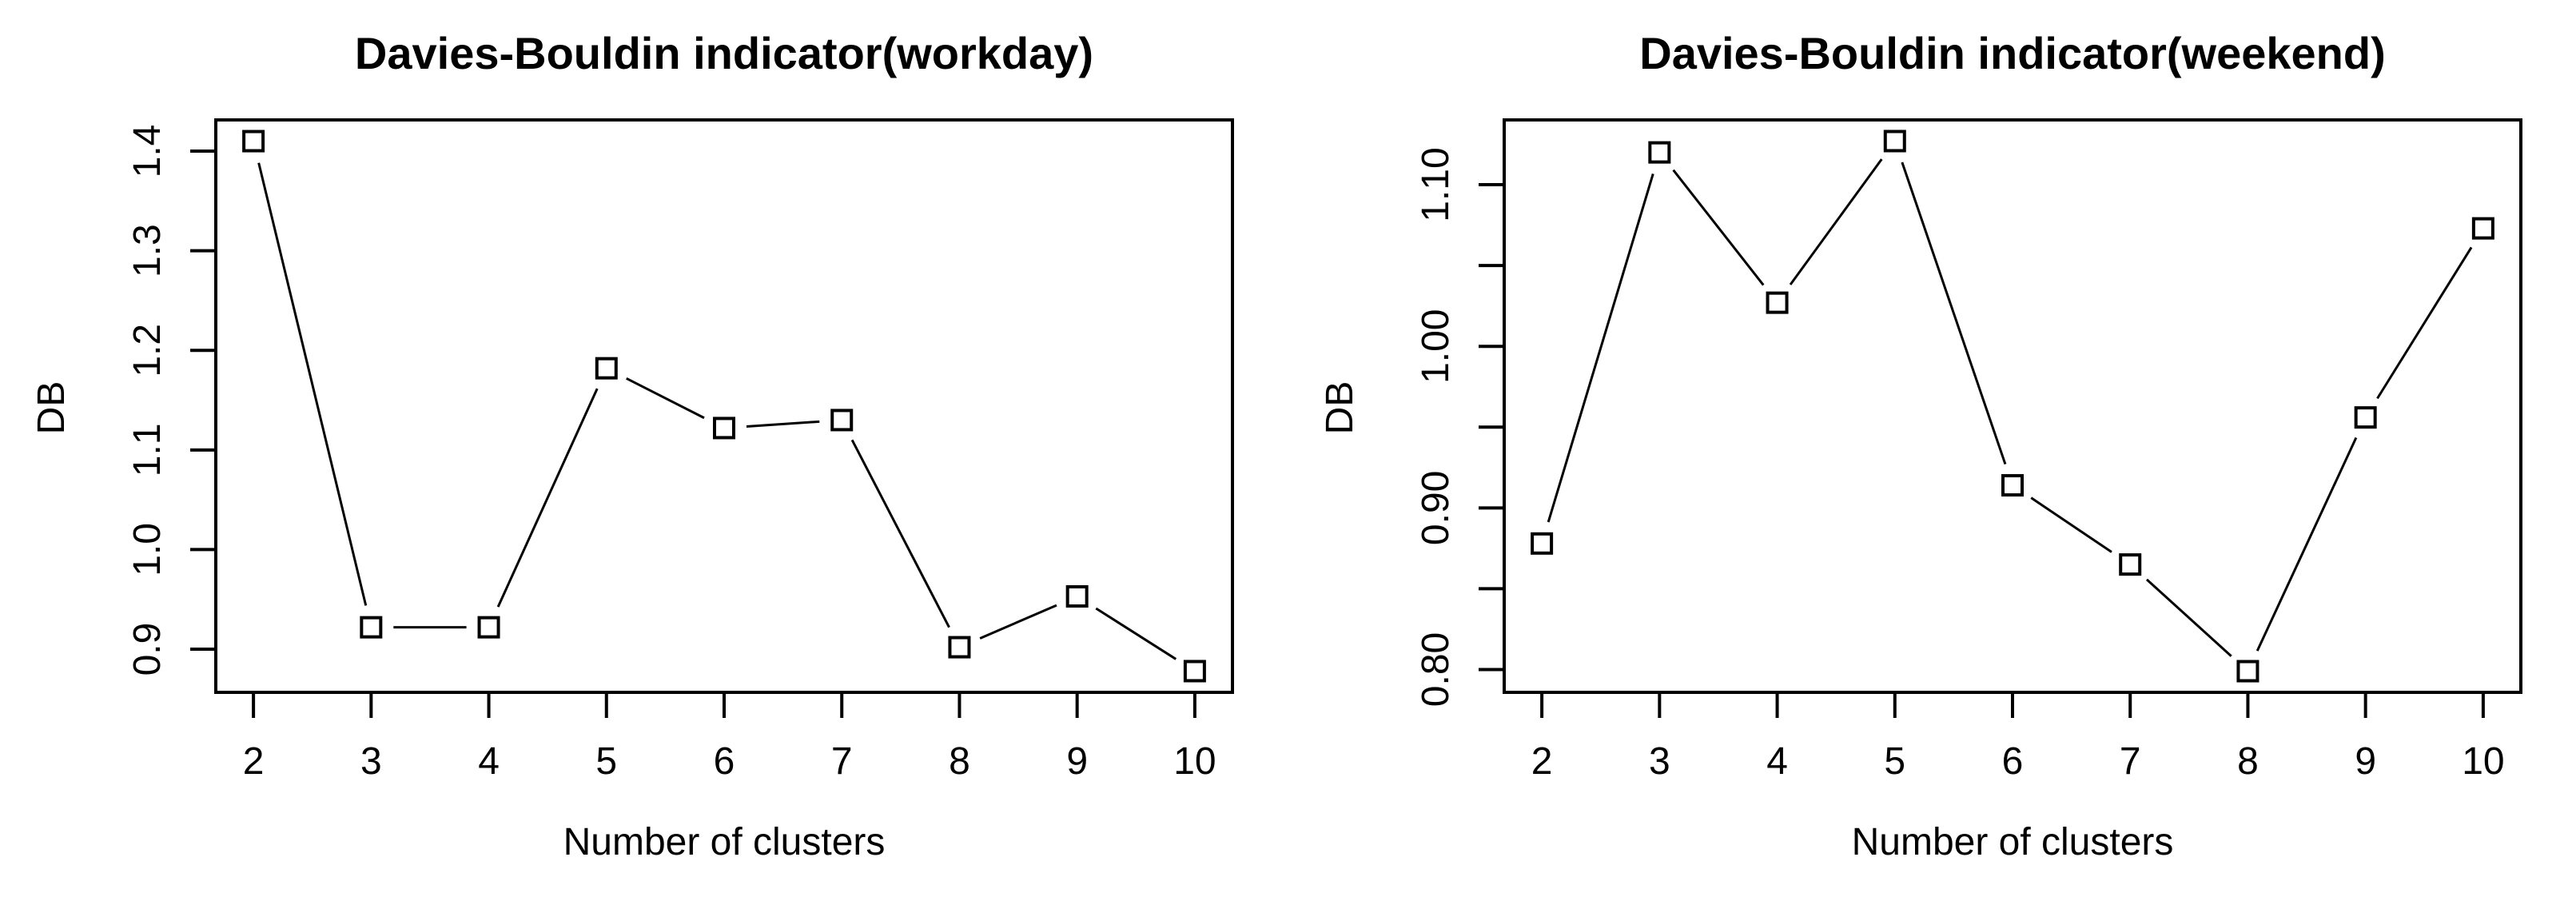  What do you see at coordinates (2012, 53) in the screenshot?
I see `chart-title-weekend: Davies-Bouldin indicator(weekend)` at bounding box center [2012, 53].